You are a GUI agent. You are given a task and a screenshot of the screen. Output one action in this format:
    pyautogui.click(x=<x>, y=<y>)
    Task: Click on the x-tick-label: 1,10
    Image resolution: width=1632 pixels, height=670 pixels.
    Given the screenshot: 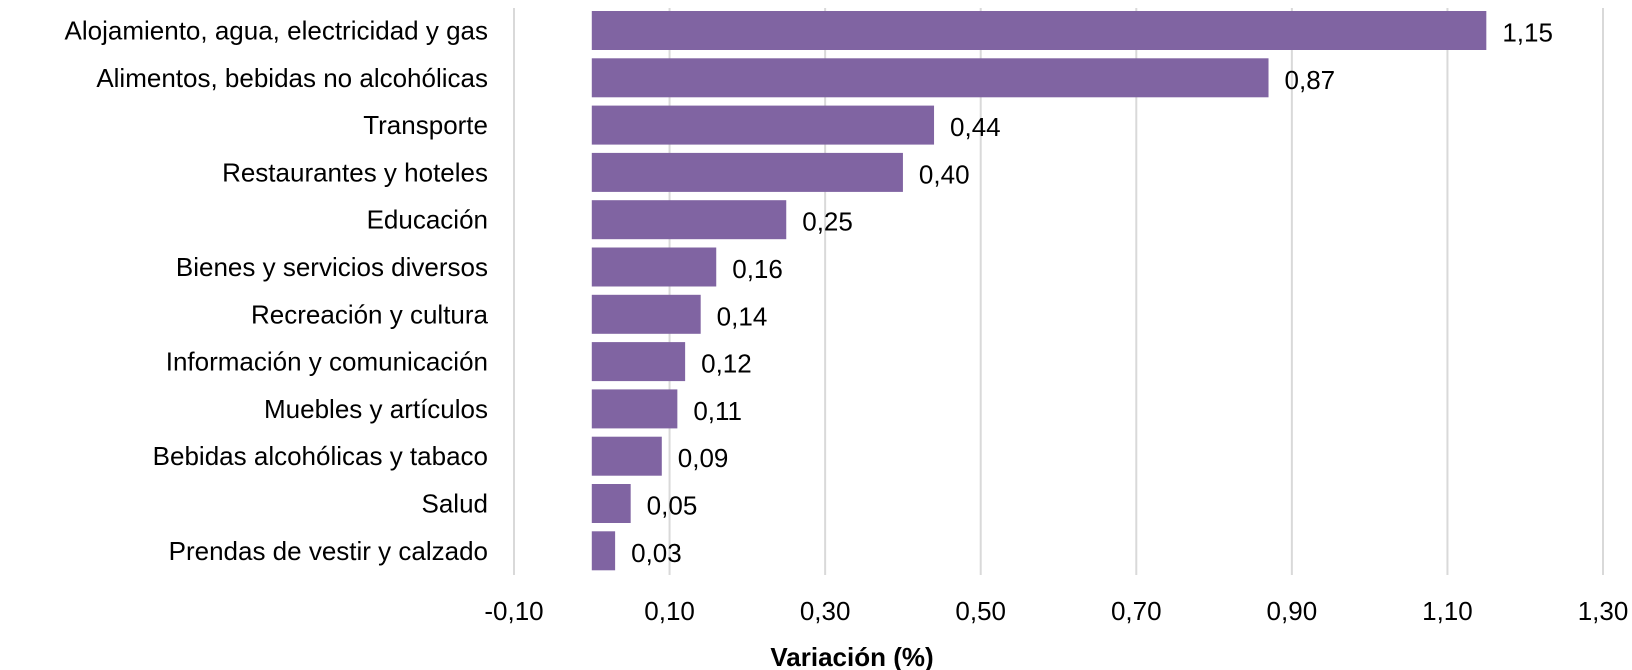 What is the action you would take?
    pyautogui.click(x=1447, y=611)
    